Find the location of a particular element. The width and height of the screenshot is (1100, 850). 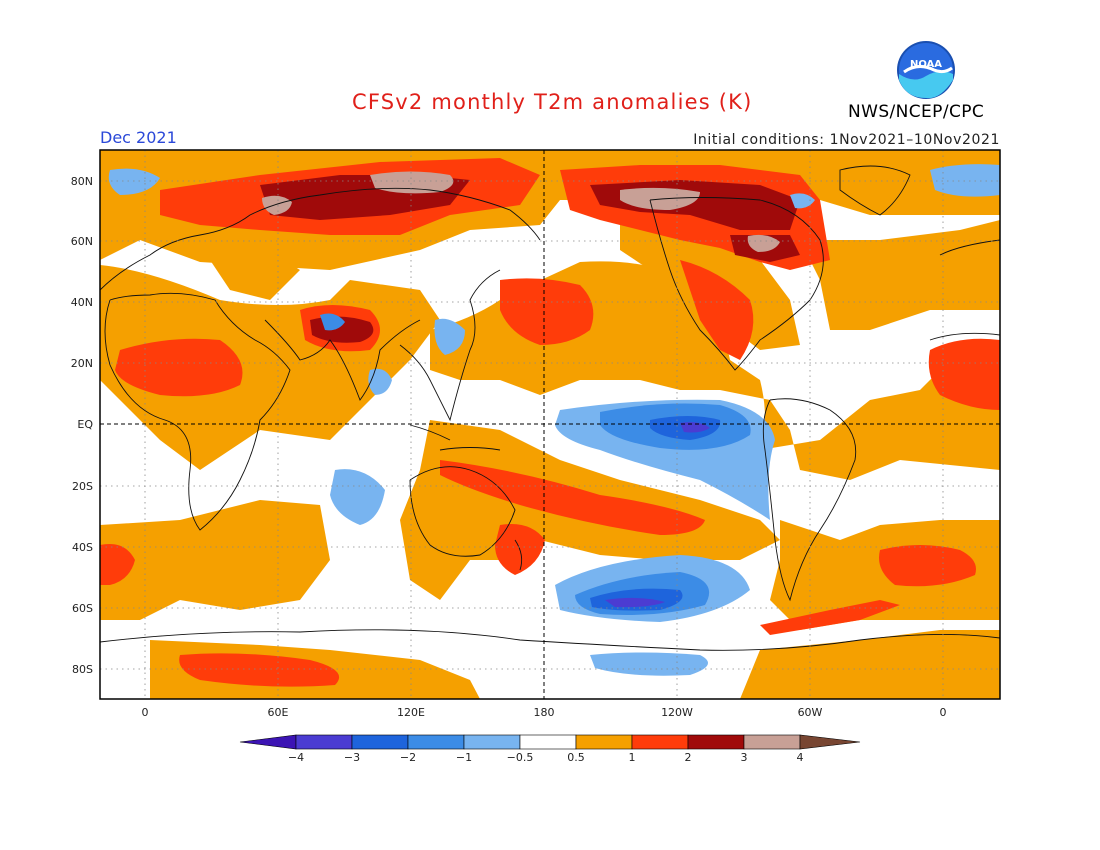

longitude-label: 120W is located at coordinates (677, 712).